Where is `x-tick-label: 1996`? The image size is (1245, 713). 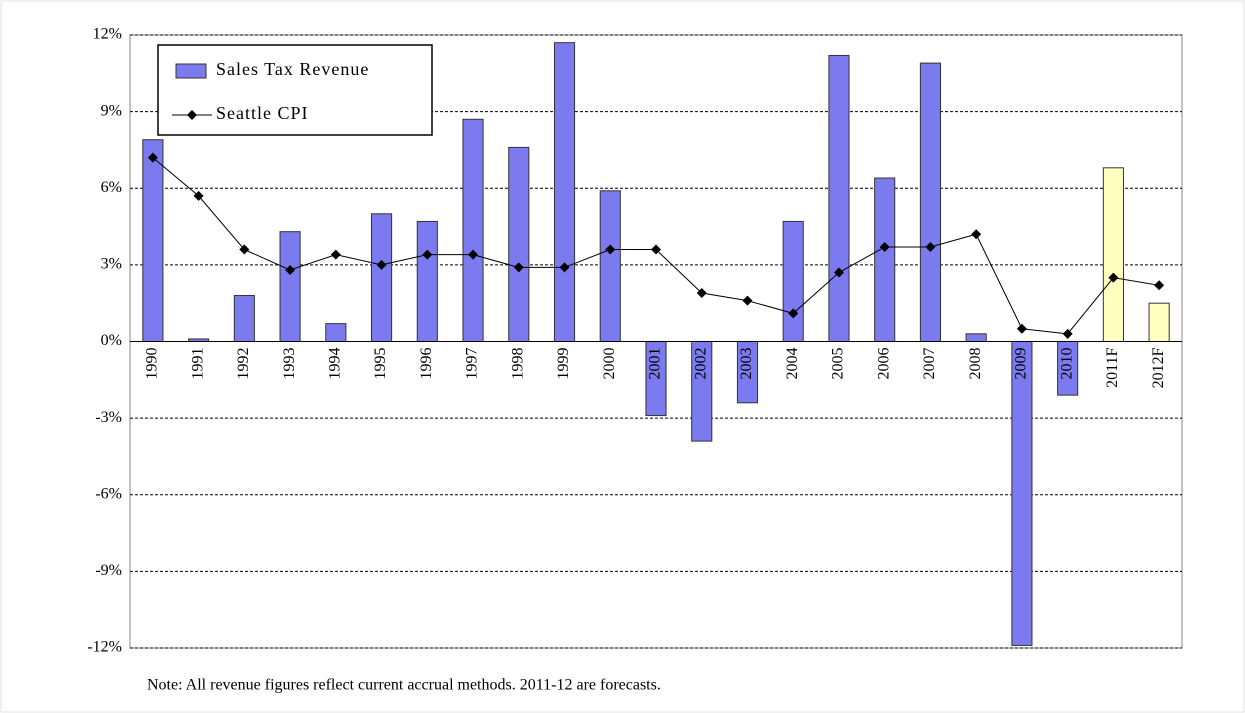
x-tick-label: 1996 is located at coordinates (426, 364).